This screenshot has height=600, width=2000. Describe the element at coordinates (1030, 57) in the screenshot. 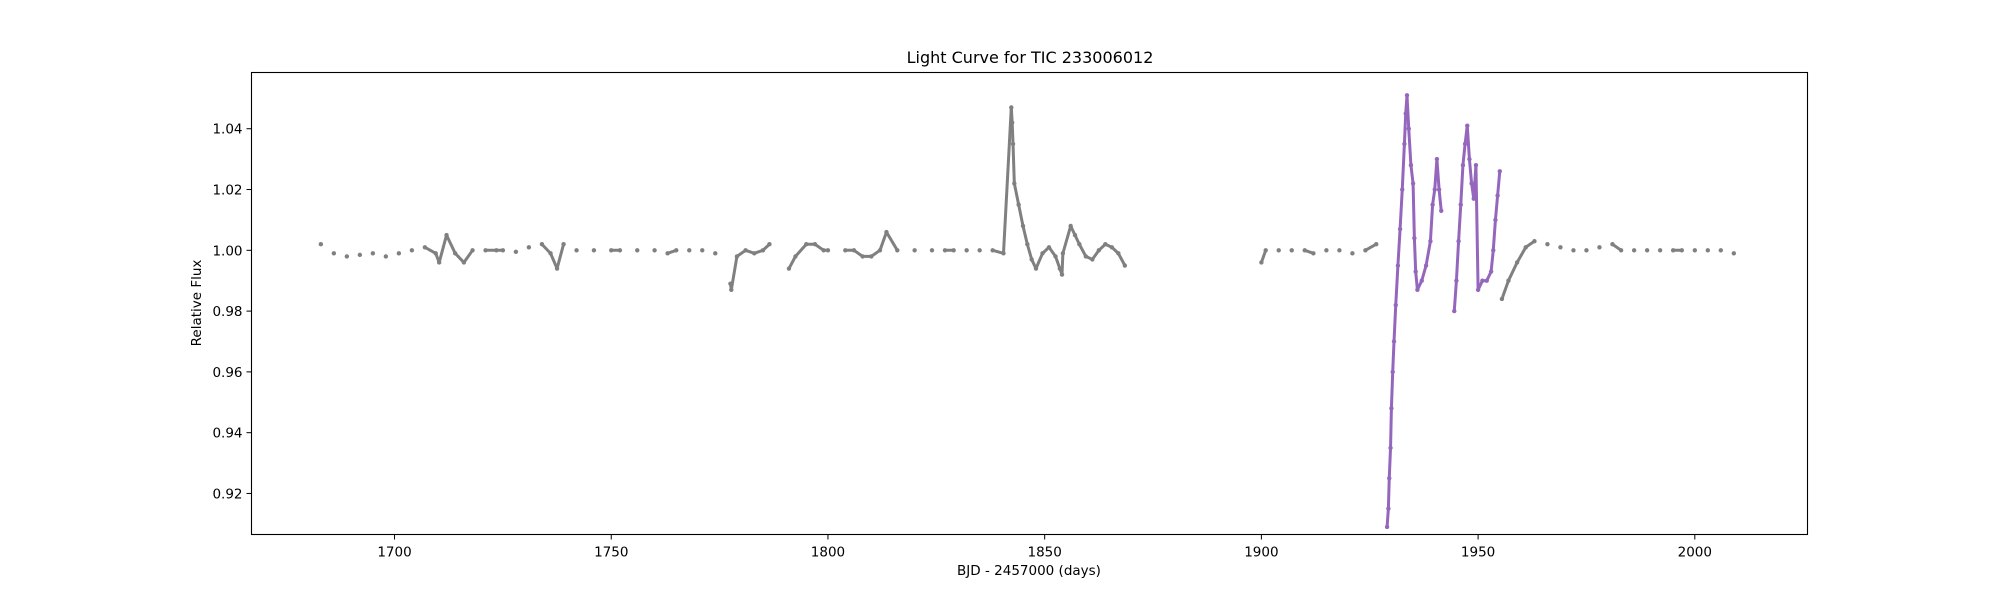

I see `chart-title: Light Curve for TIC 233006012` at that location.